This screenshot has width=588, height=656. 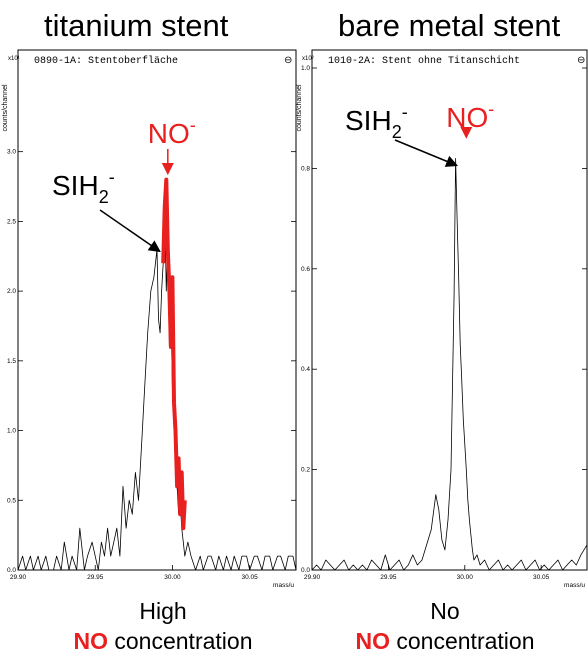 I want to click on y-axis-label-left: counts/channel, so click(x=5, y=108).